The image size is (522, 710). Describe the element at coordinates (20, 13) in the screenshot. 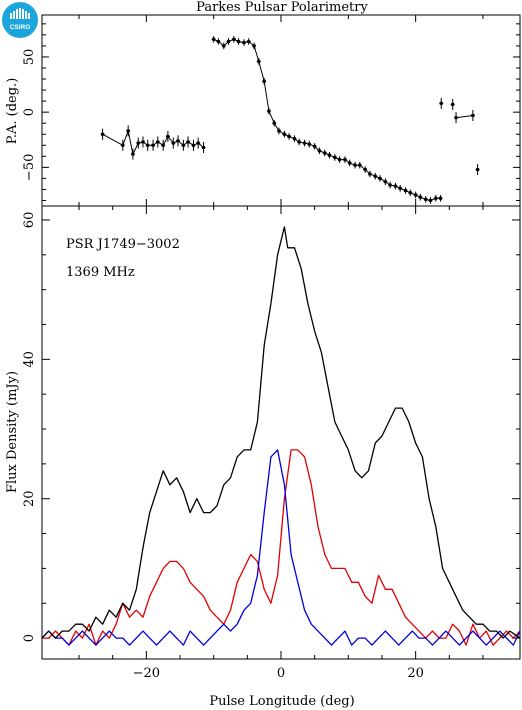

I see `csiro-logo-bars` at that location.